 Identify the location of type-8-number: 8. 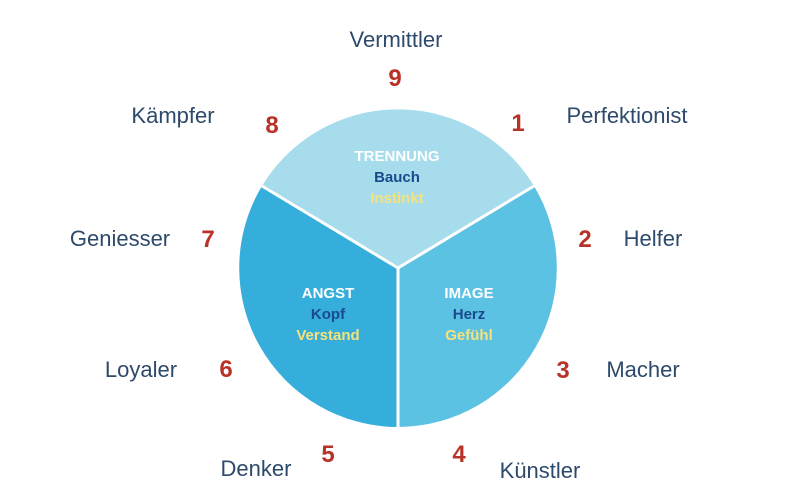
(272, 125).